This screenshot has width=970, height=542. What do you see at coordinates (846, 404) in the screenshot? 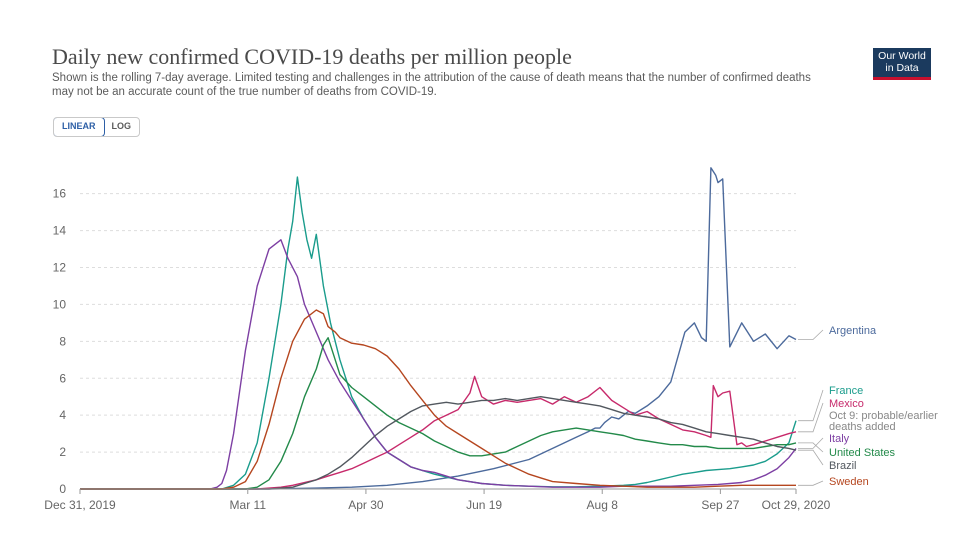
I see `end-label-mexico: Mexico` at bounding box center [846, 404].